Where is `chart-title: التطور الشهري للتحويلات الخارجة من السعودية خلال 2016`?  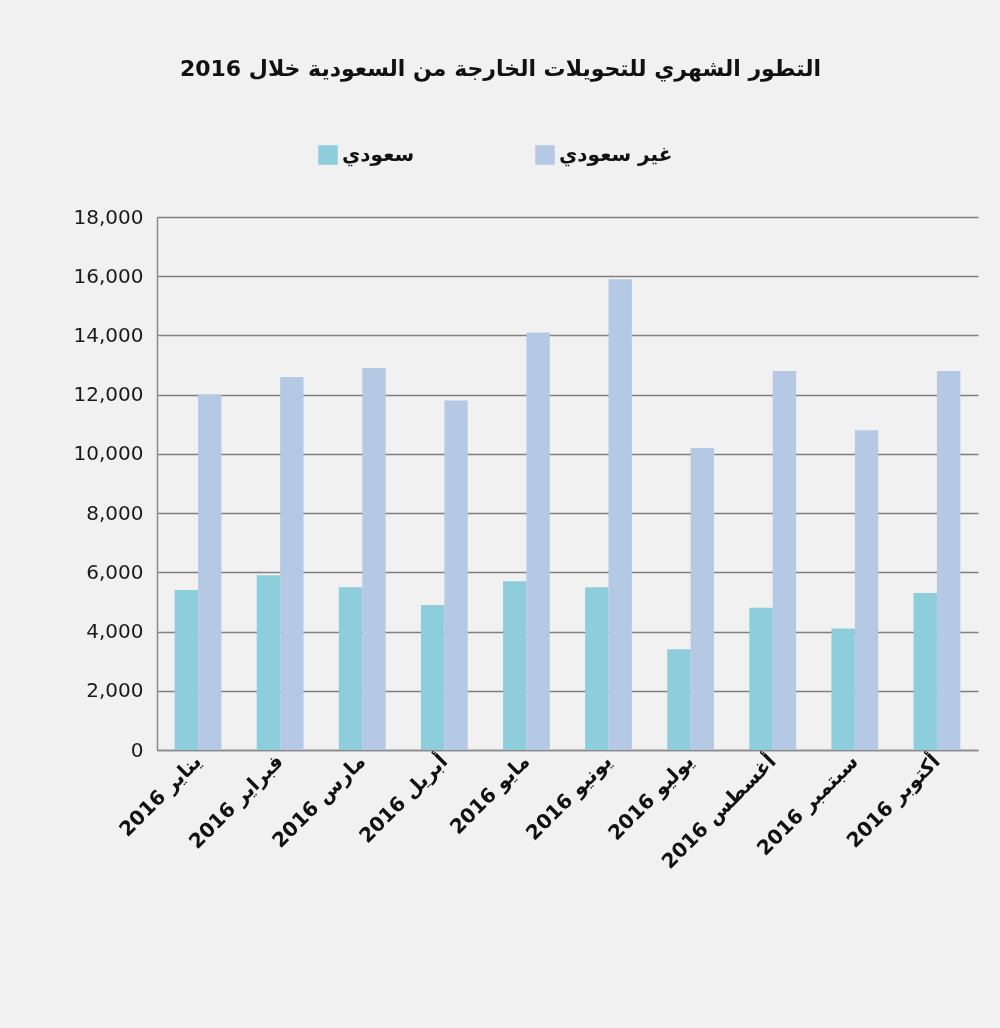 chart-title: التطور الشهري للتحويلات الخارجة من السعودية خلال 2016 is located at coordinates (500, 69).